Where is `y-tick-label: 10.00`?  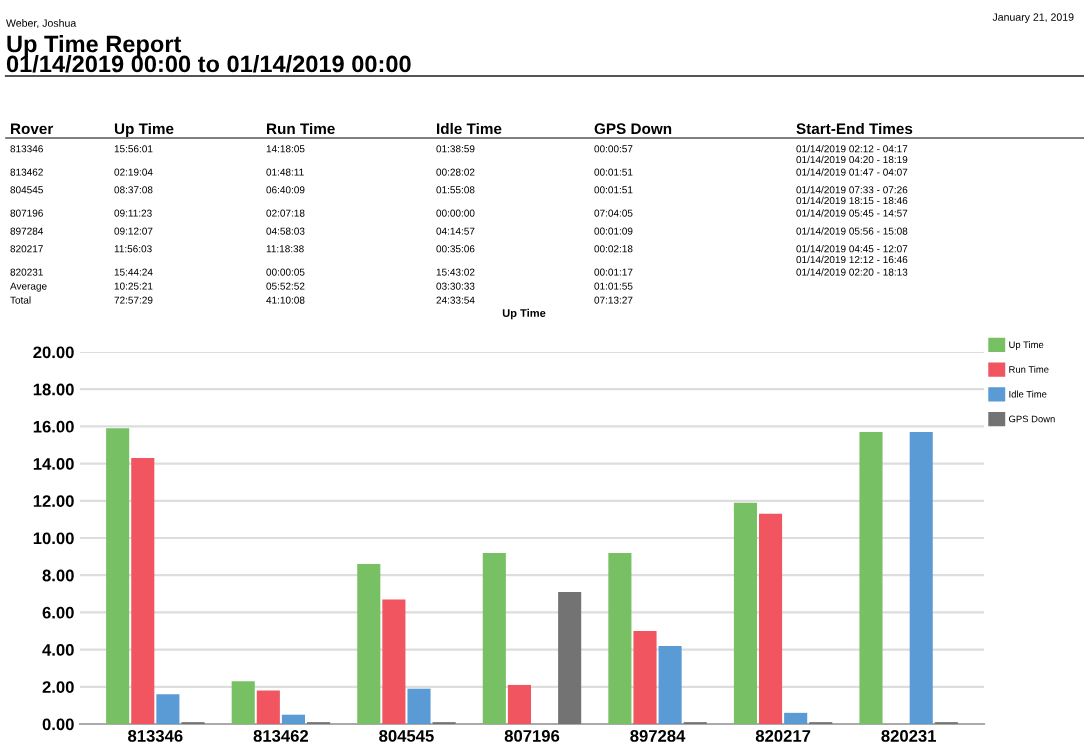
y-tick-label: 10.00 is located at coordinates (53, 538).